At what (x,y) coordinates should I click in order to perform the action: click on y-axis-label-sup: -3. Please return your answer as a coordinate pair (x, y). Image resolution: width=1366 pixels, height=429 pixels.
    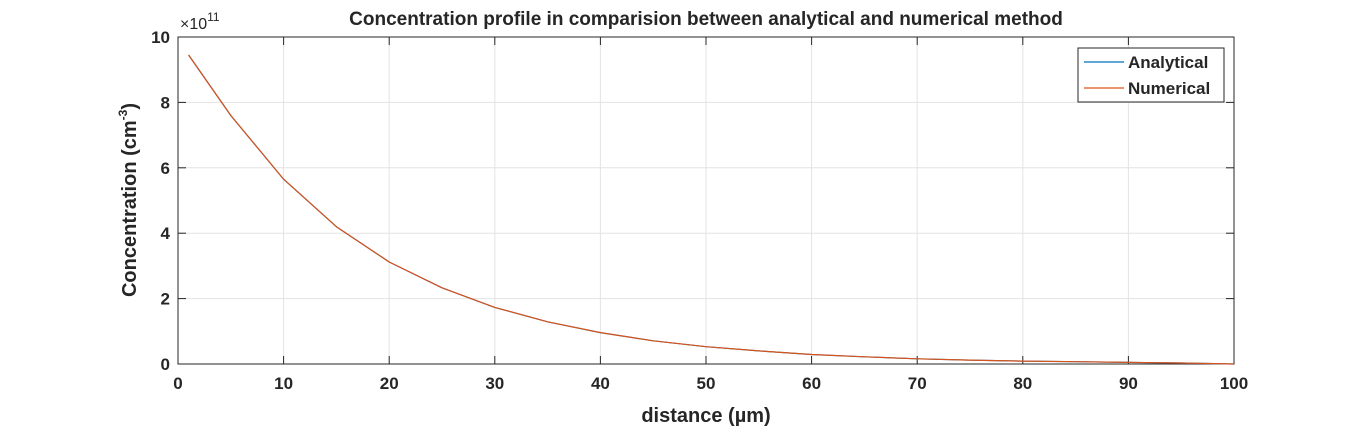
    Looking at the image, I should click on (123, 114).